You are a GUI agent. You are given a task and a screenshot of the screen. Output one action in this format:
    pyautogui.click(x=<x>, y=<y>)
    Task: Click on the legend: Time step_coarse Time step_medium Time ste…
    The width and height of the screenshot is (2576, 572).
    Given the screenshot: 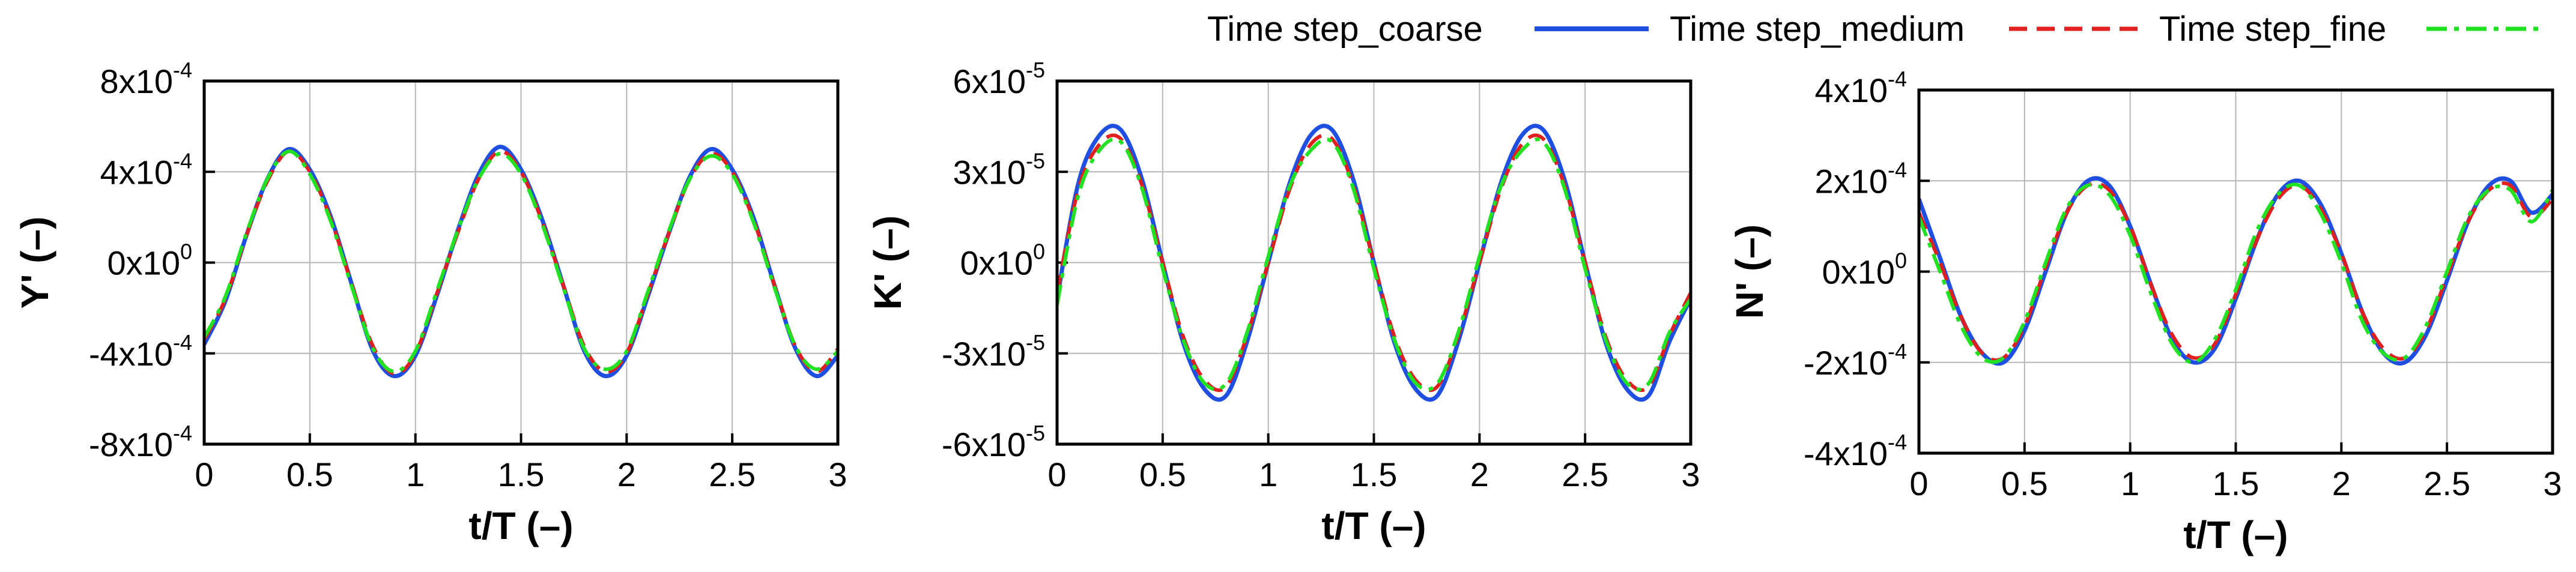 What is the action you would take?
    pyautogui.click(x=1874, y=29)
    